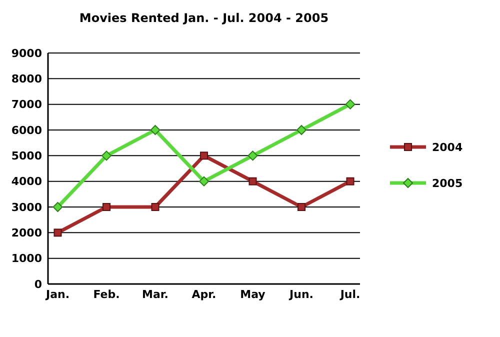 This screenshot has height=337, width=500. I want to click on y-tick-label: 1000, so click(26, 259).